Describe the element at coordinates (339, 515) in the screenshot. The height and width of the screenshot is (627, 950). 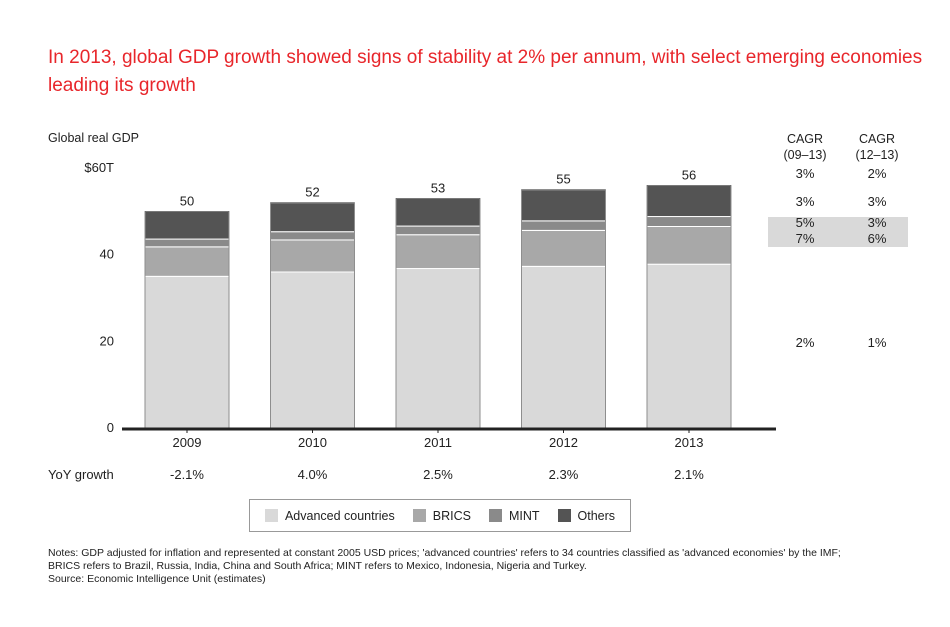
I see `legend-label-advanced: Advanced countries` at that location.